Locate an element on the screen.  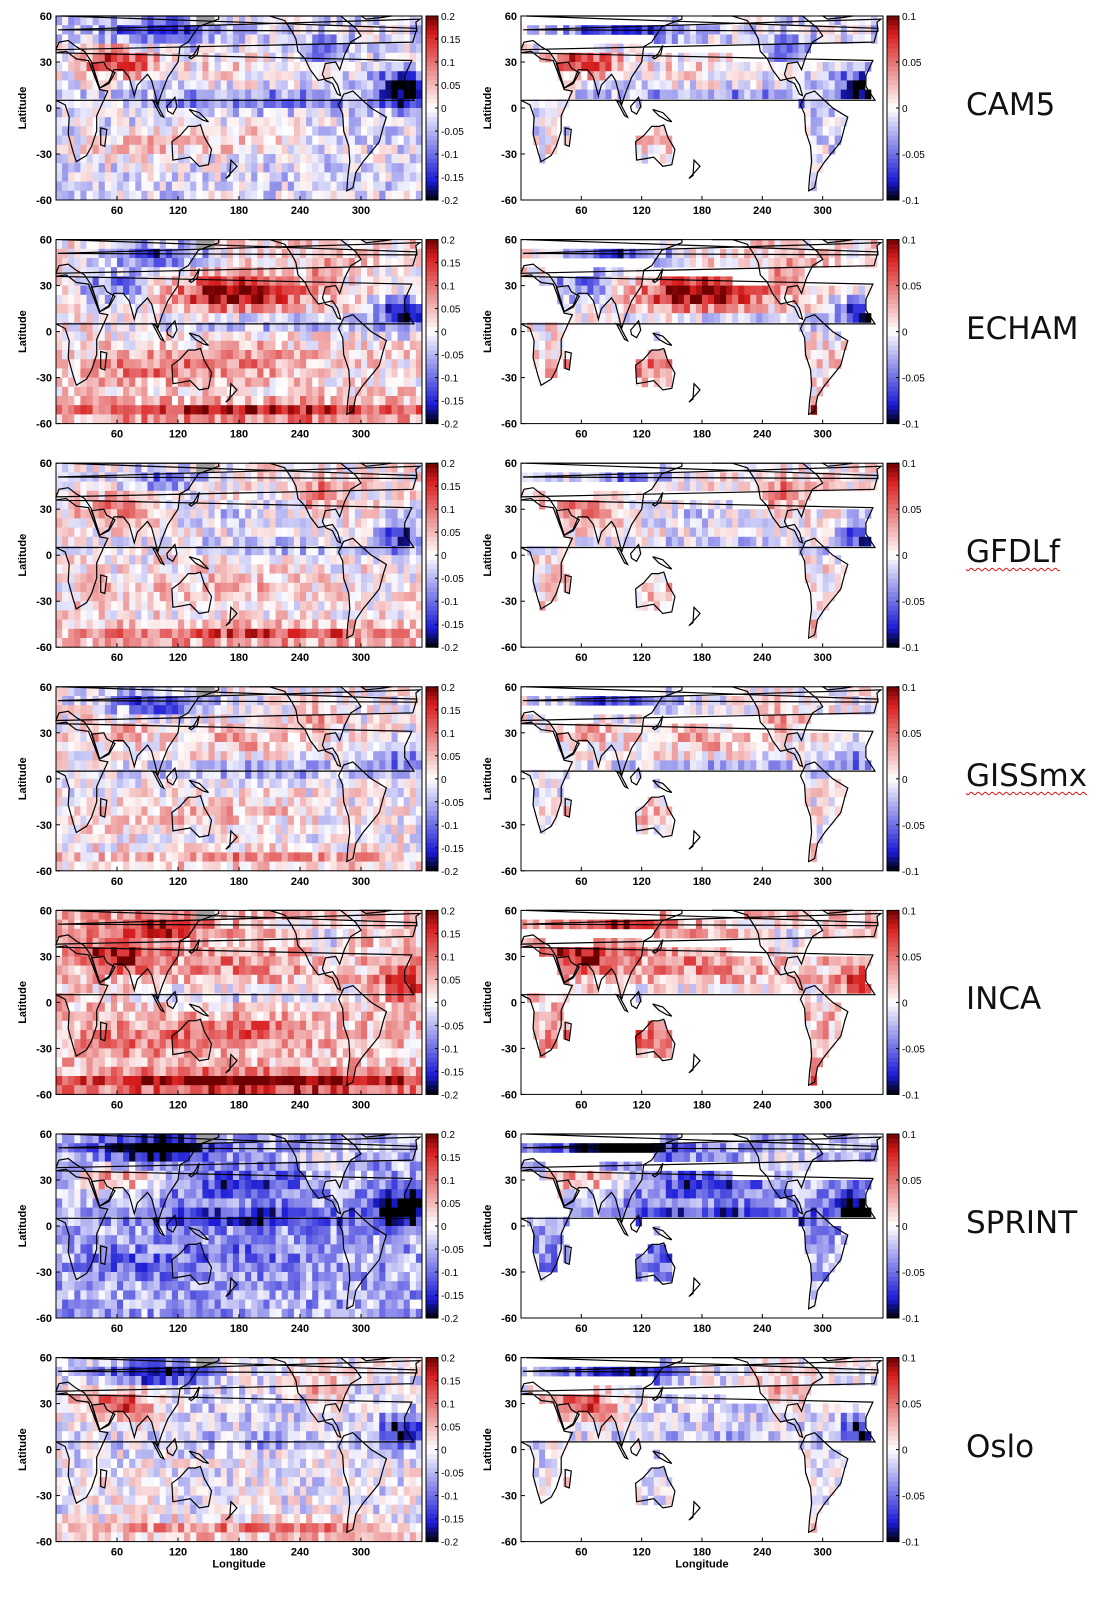
colorbar-tick-label: -0.05 is located at coordinates (913, 155).